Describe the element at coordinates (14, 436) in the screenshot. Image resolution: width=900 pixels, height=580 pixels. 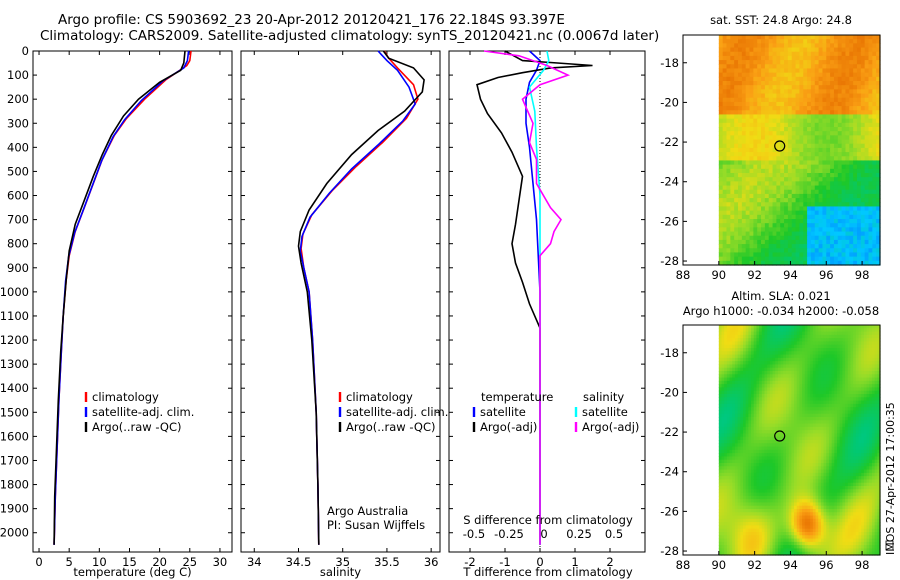
I see `temperature-ytick-label: 1600` at that location.